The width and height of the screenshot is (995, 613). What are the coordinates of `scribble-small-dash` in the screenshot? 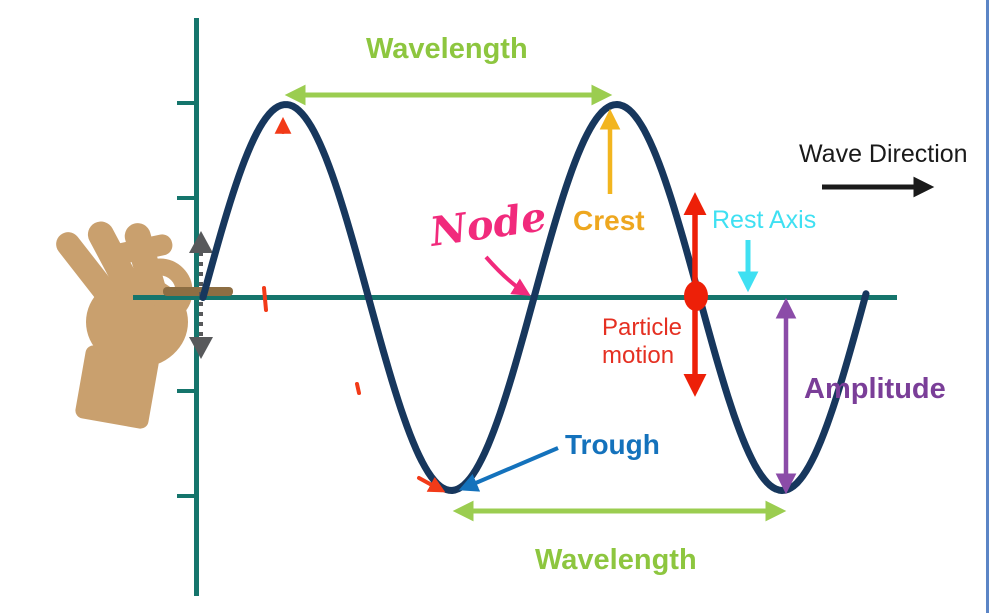 It's located at (358, 388).